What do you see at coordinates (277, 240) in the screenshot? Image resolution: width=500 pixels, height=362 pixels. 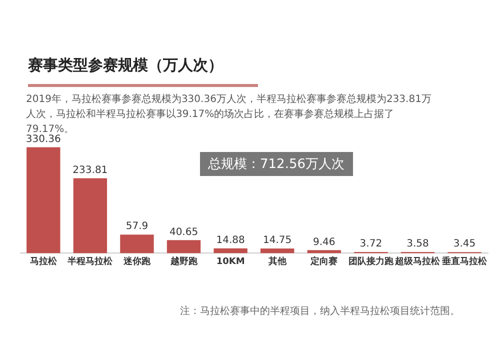 I see `data-label: 14.75` at bounding box center [277, 240].